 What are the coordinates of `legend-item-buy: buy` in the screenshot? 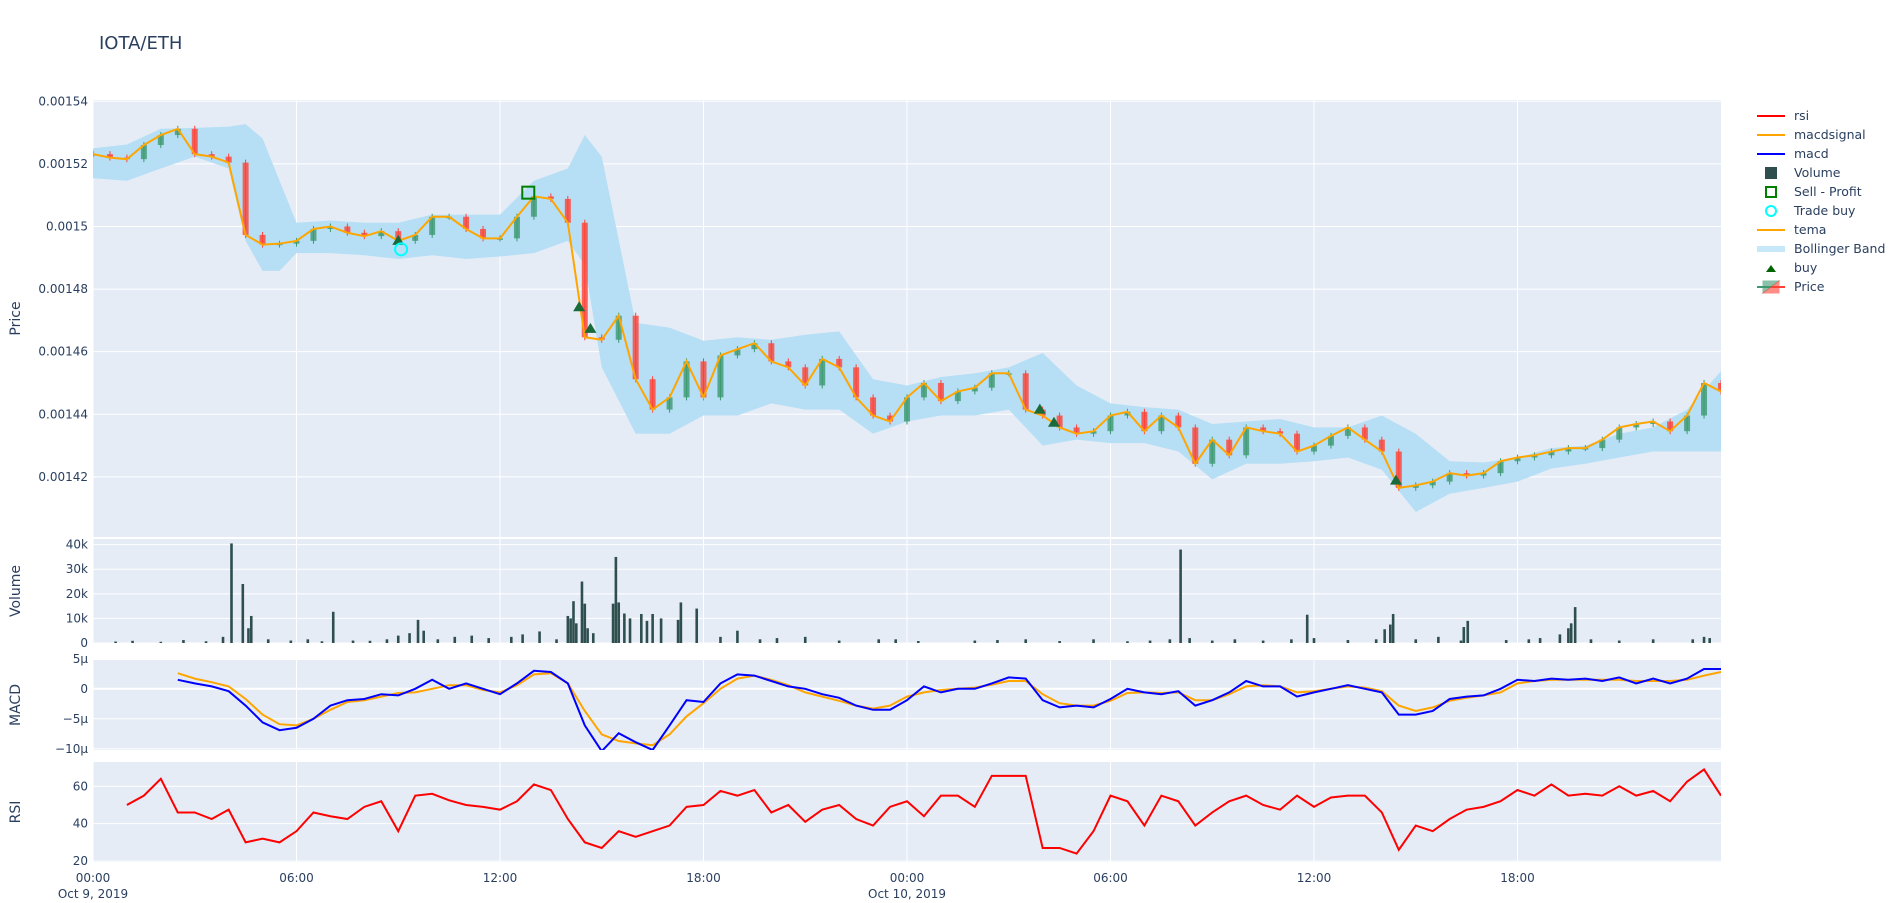 It's located at (1820, 267).